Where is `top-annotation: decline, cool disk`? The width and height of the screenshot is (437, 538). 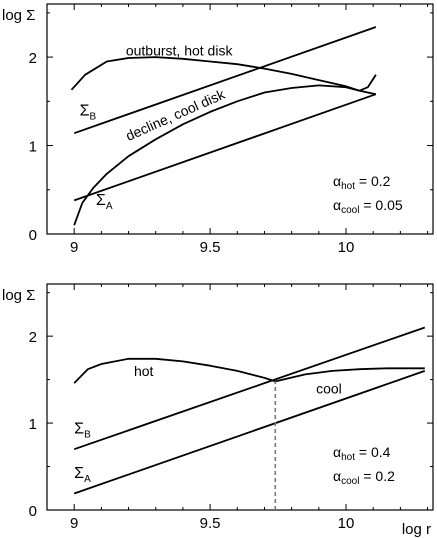 top-annotation: decline, cool disk is located at coordinates (175, 114).